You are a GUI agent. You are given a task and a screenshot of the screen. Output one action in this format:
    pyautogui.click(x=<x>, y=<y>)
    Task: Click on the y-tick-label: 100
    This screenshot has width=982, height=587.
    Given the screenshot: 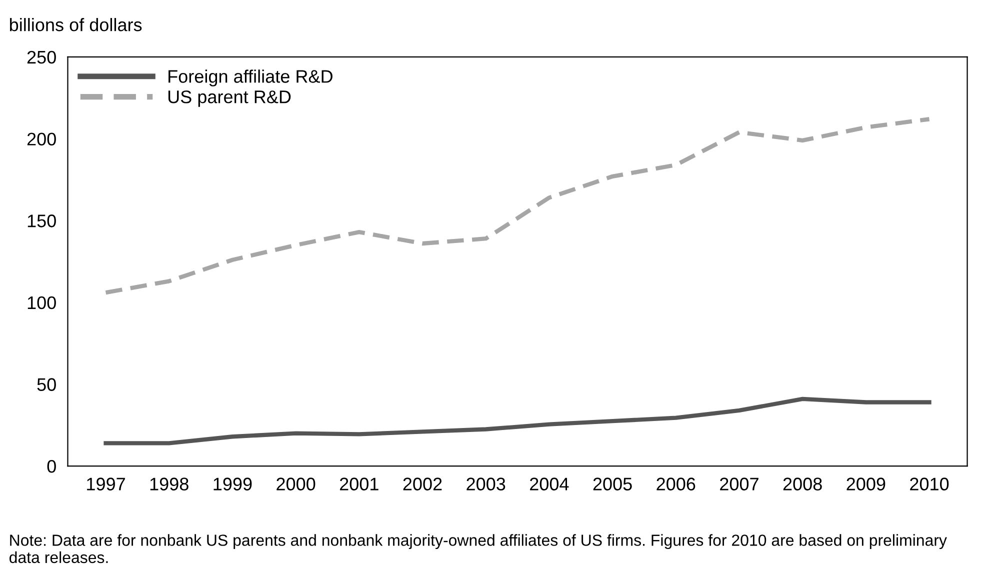 What is the action you would take?
    pyautogui.click(x=42, y=303)
    